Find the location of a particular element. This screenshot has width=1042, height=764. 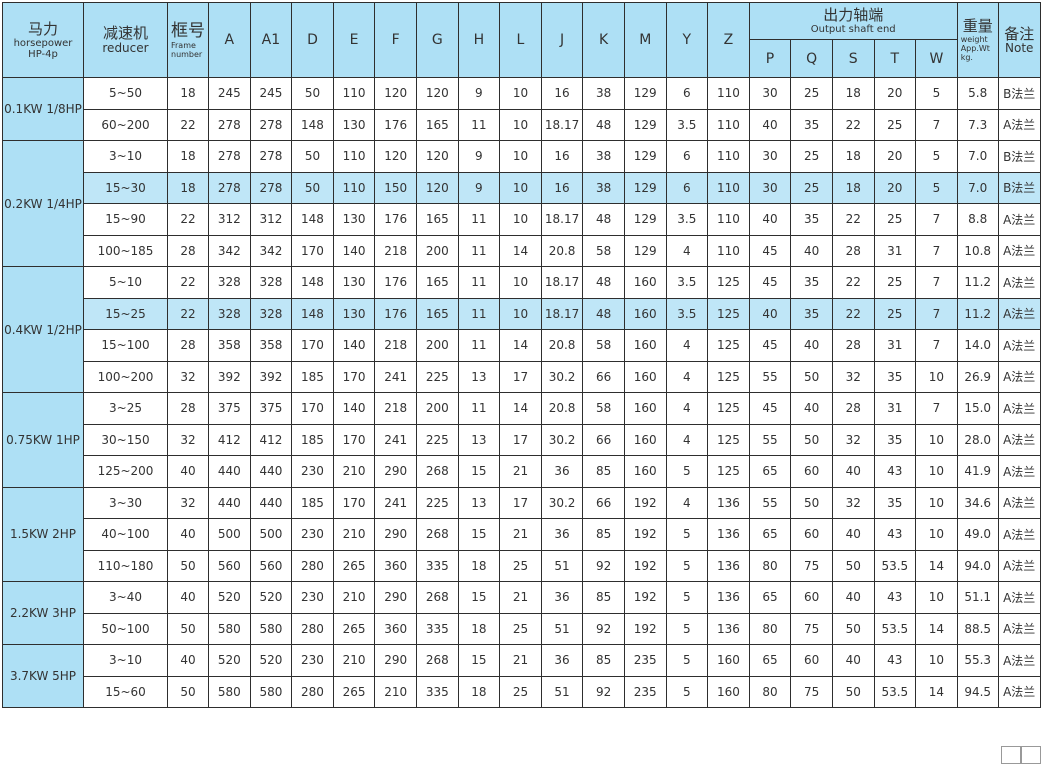

value-cell: 185 is located at coordinates (312, 439).